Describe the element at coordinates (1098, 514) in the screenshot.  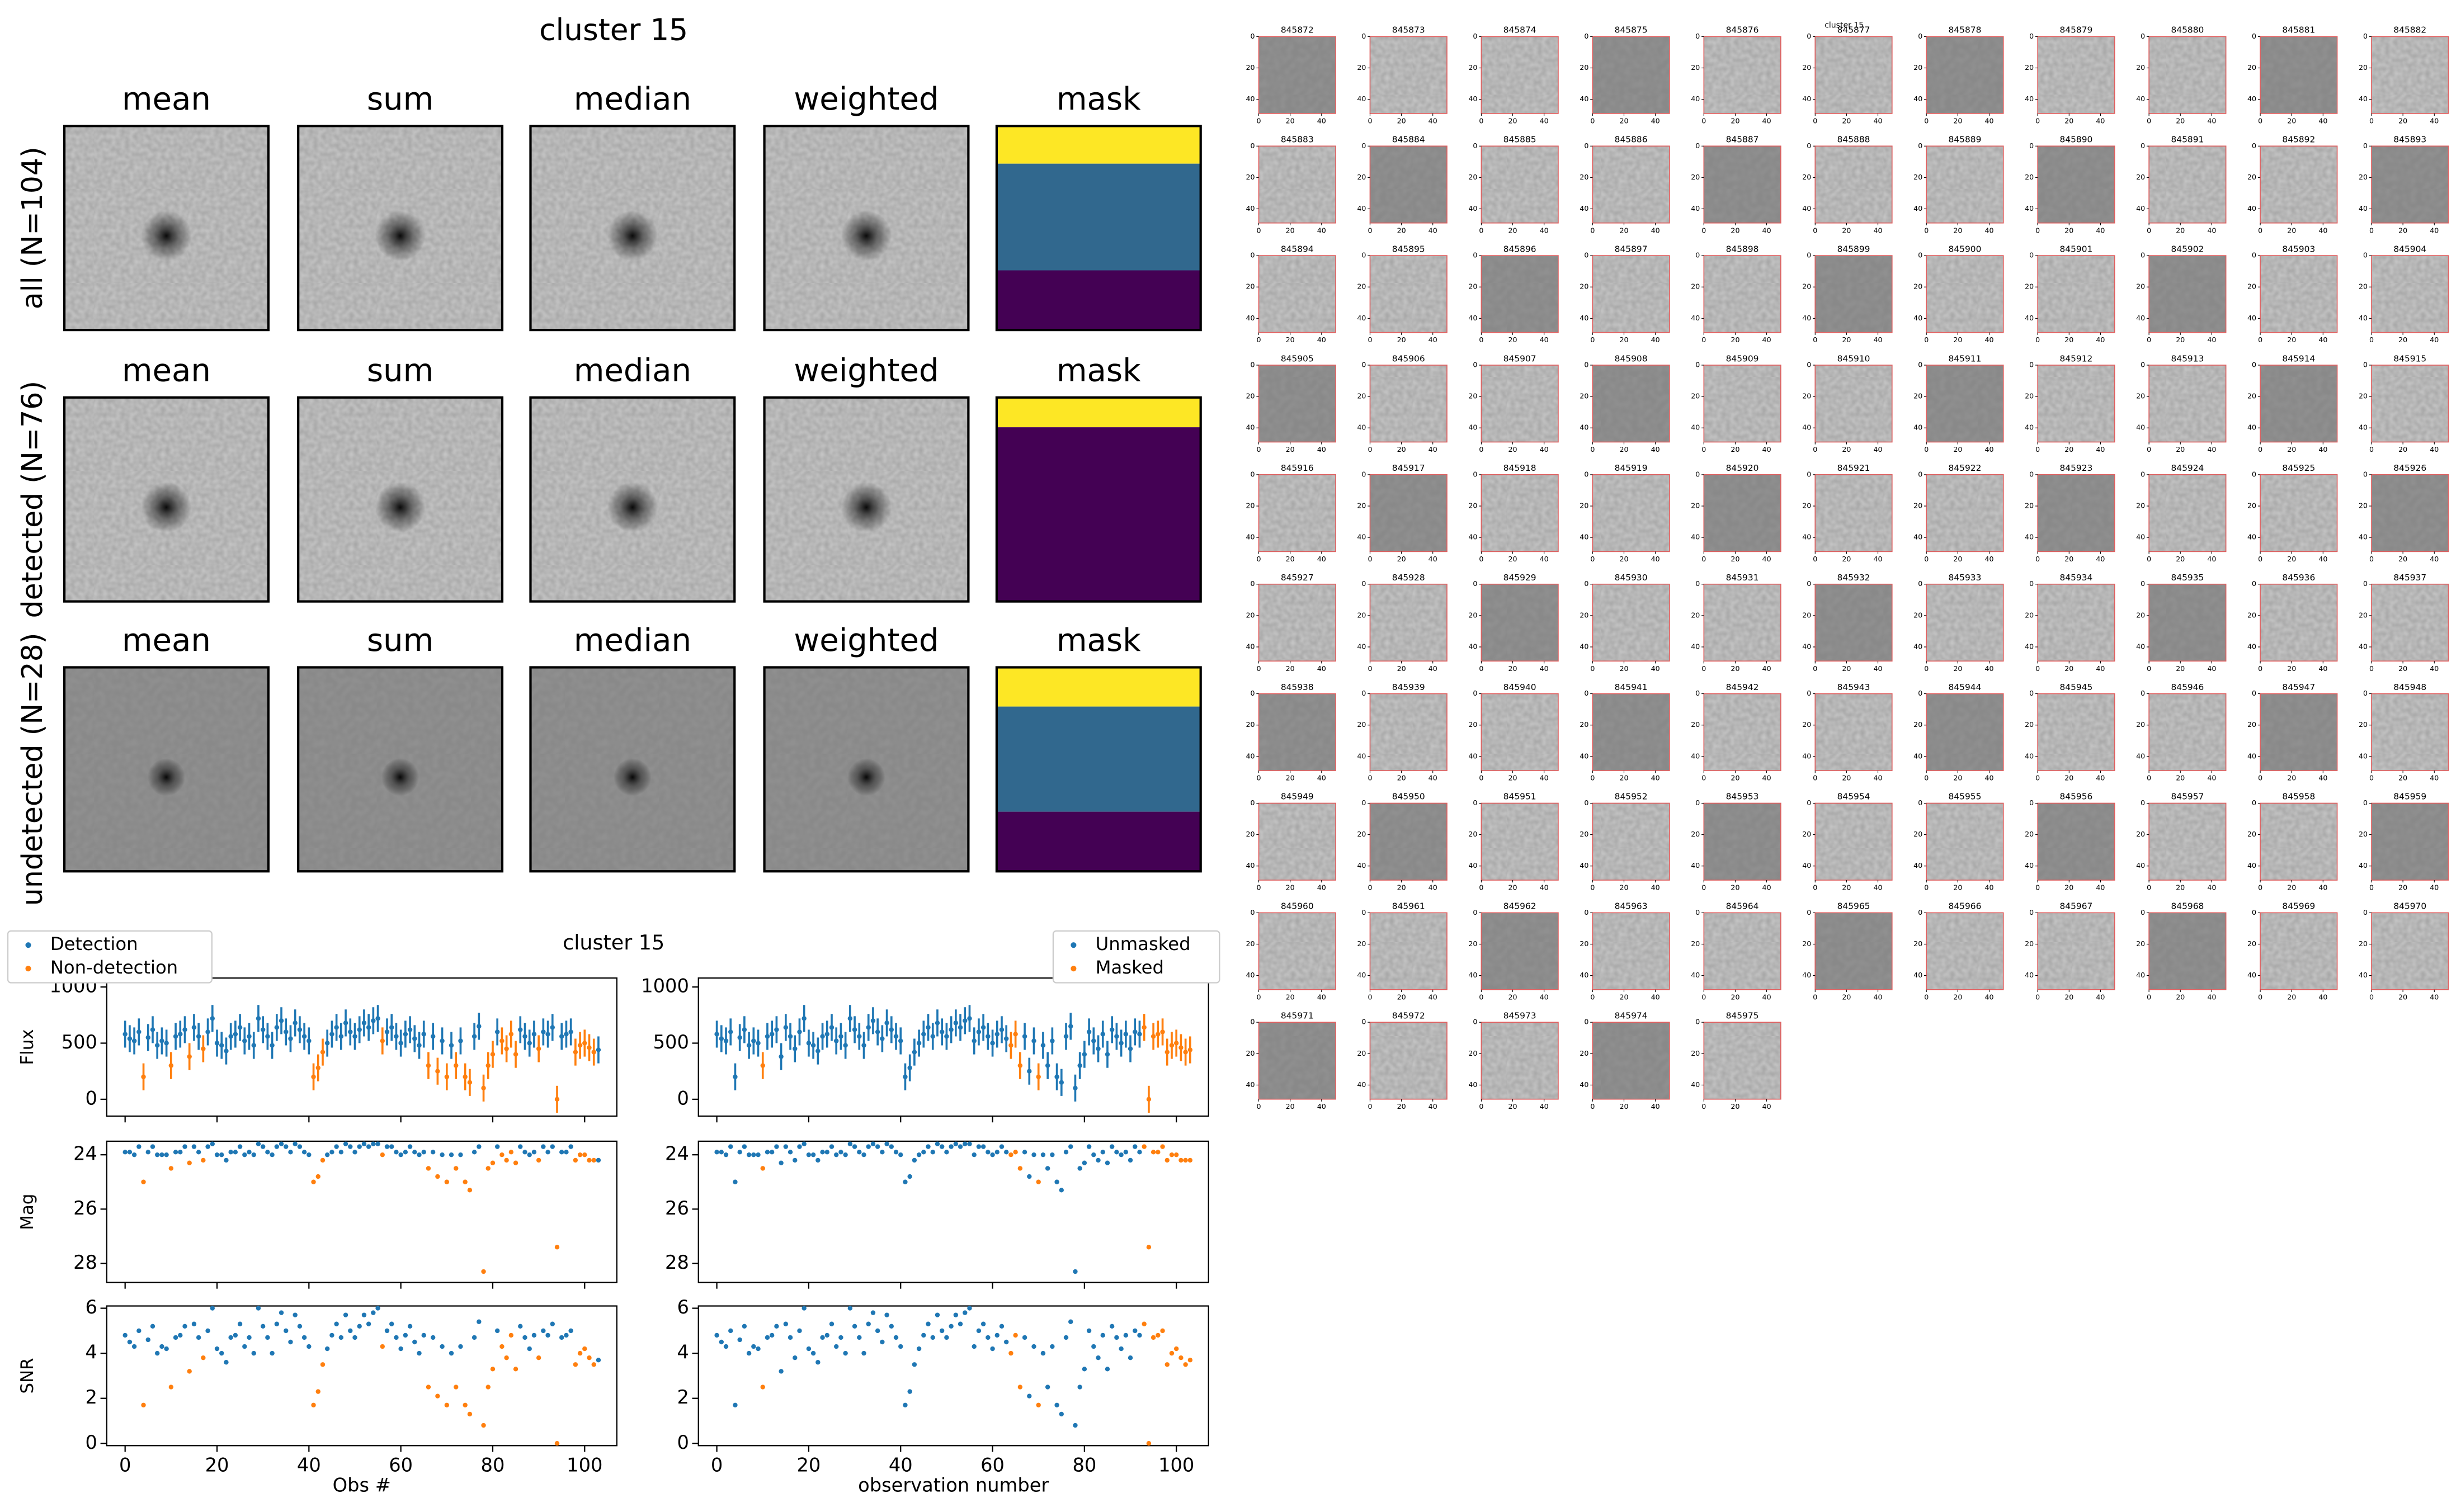
I see `mask-band` at that location.